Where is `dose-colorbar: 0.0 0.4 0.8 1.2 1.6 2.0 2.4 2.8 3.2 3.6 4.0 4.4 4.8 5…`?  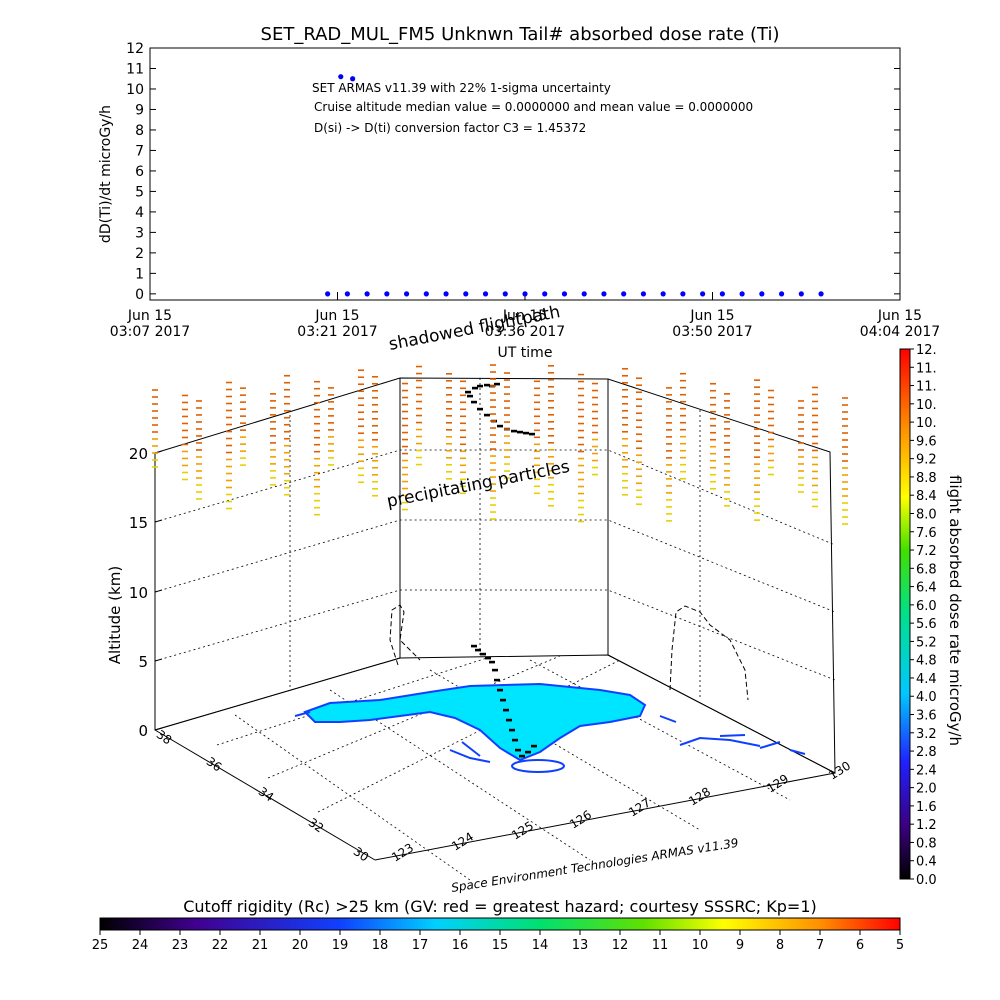
dose-colorbar: 0.0 0.4 0.8 1.2 1.6 2.0 2.4 2.8 3.2 3.6 4.0 4.4 4.8 5… is located at coordinates (931, 615).